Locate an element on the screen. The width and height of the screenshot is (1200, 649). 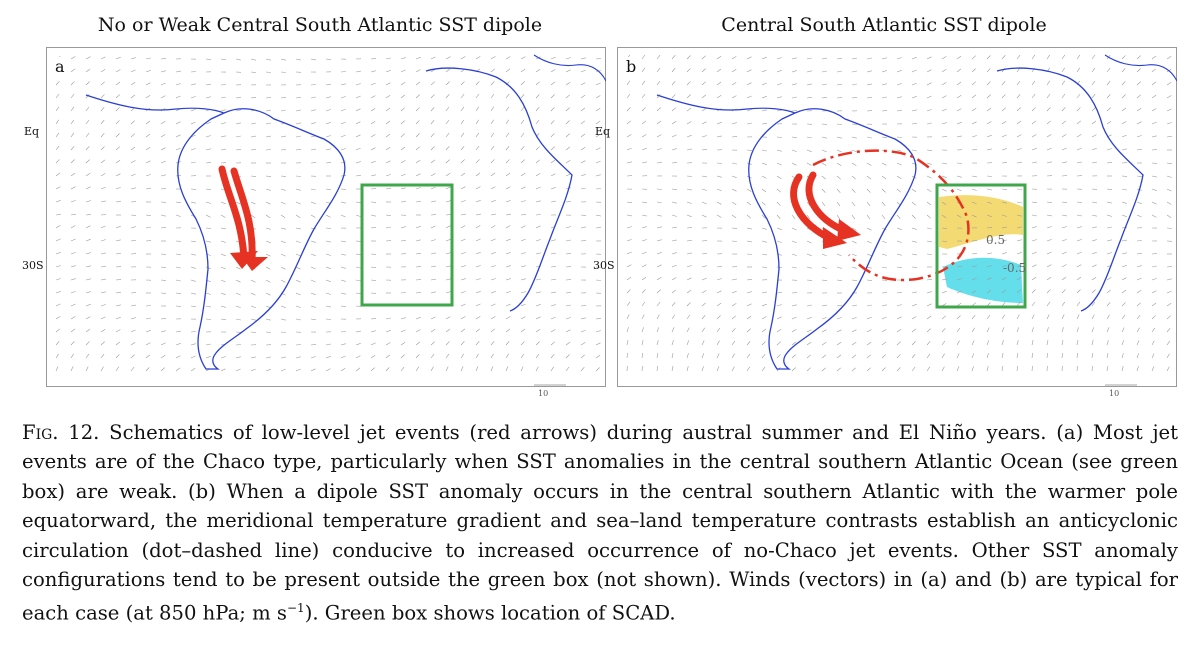
cold-sst-anomaly is located at coordinates (983, 280).